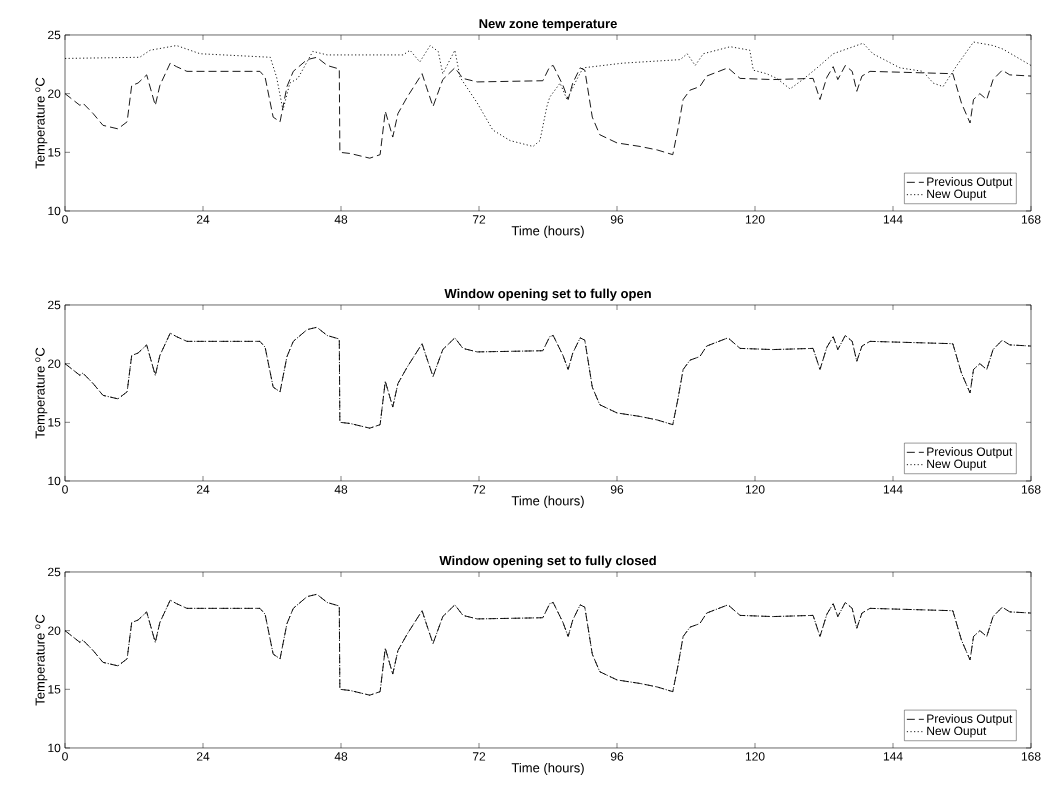 The height and width of the screenshot is (809, 1049). Describe the element at coordinates (547, 561) in the screenshot. I see `chart-title: Window opening set to fully closed` at that location.